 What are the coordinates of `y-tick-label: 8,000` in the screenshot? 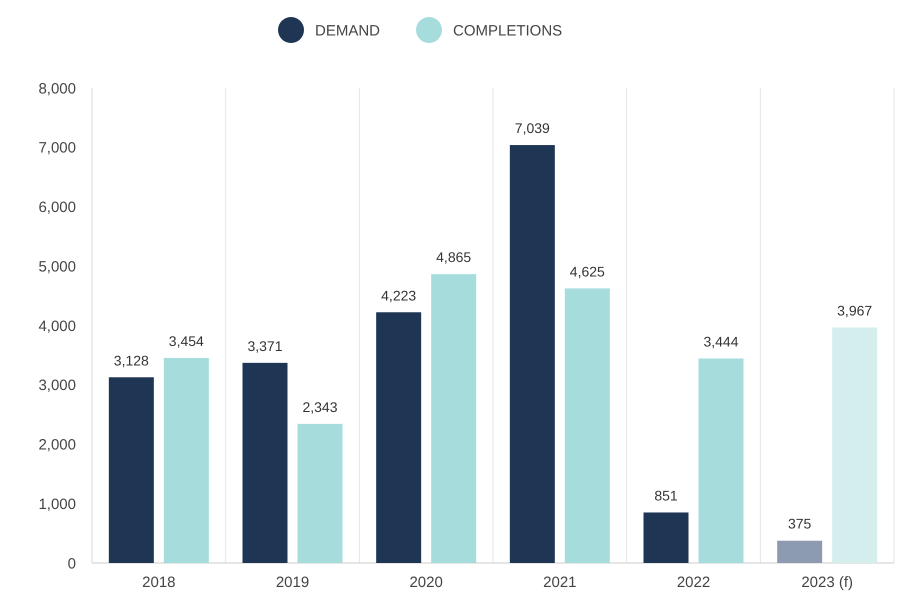 It's located at (57, 89).